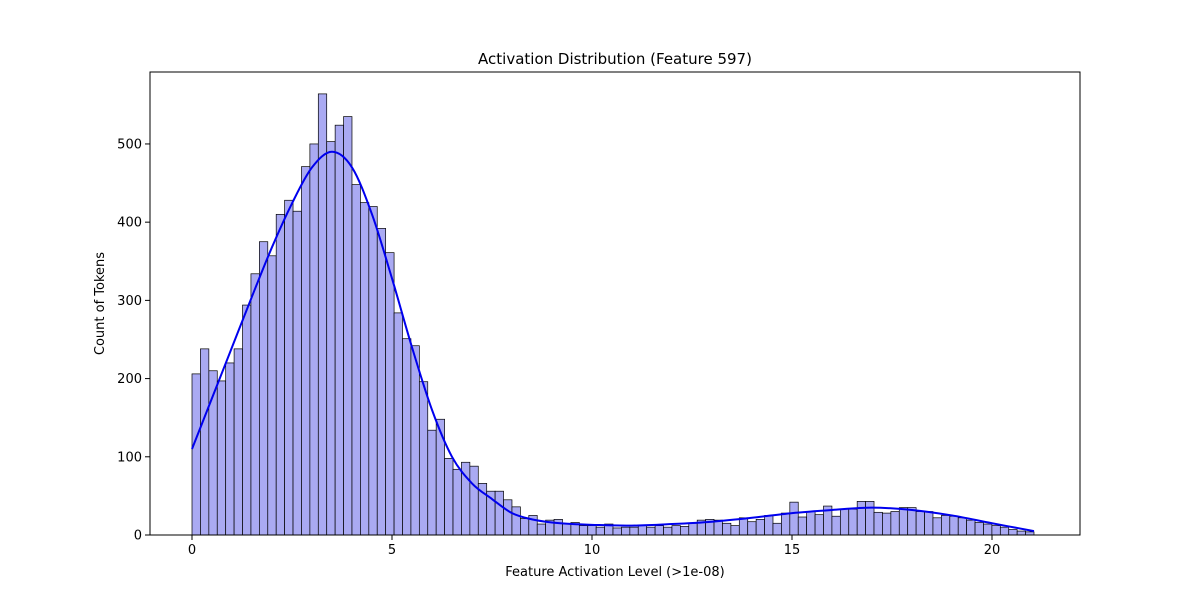 The height and width of the screenshot is (600, 1200). What do you see at coordinates (100, 303) in the screenshot?
I see `y-axis-title: Count of Tokens` at bounding box center [100, 303].